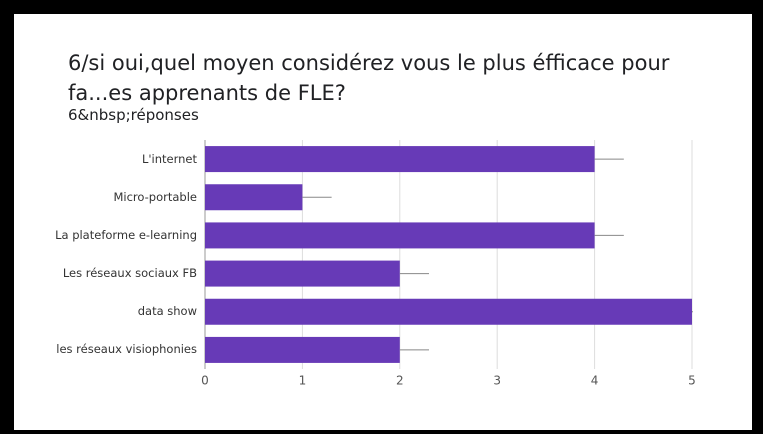  Describe the element at coordinates (133, 115) in the screenshot. I see `chart-subtitle: 6&nbsp;réponses` at that location.